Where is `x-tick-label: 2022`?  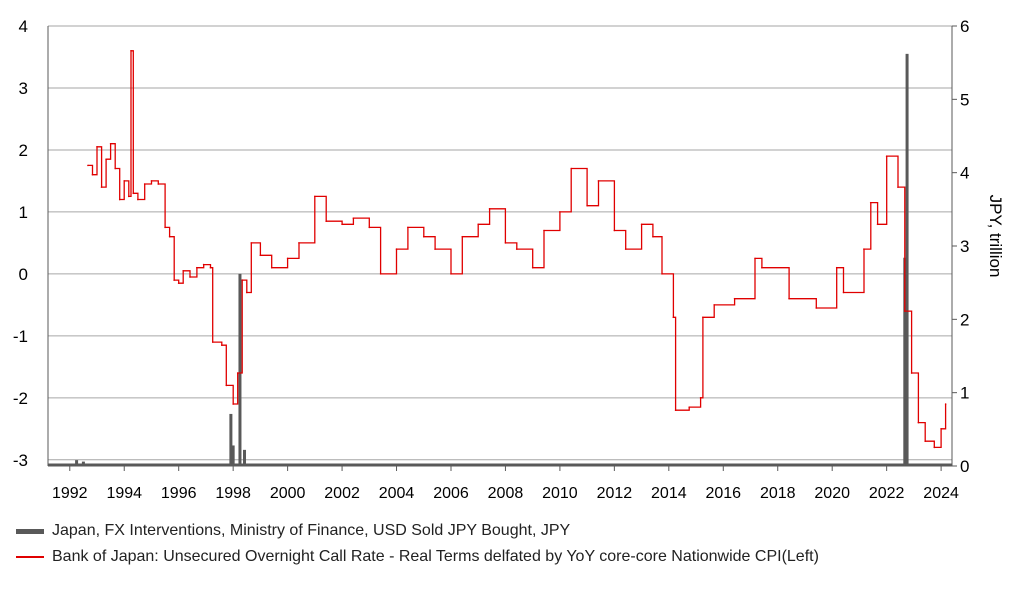
x-tick-label: 2022 is located at coordinates (887, 493).